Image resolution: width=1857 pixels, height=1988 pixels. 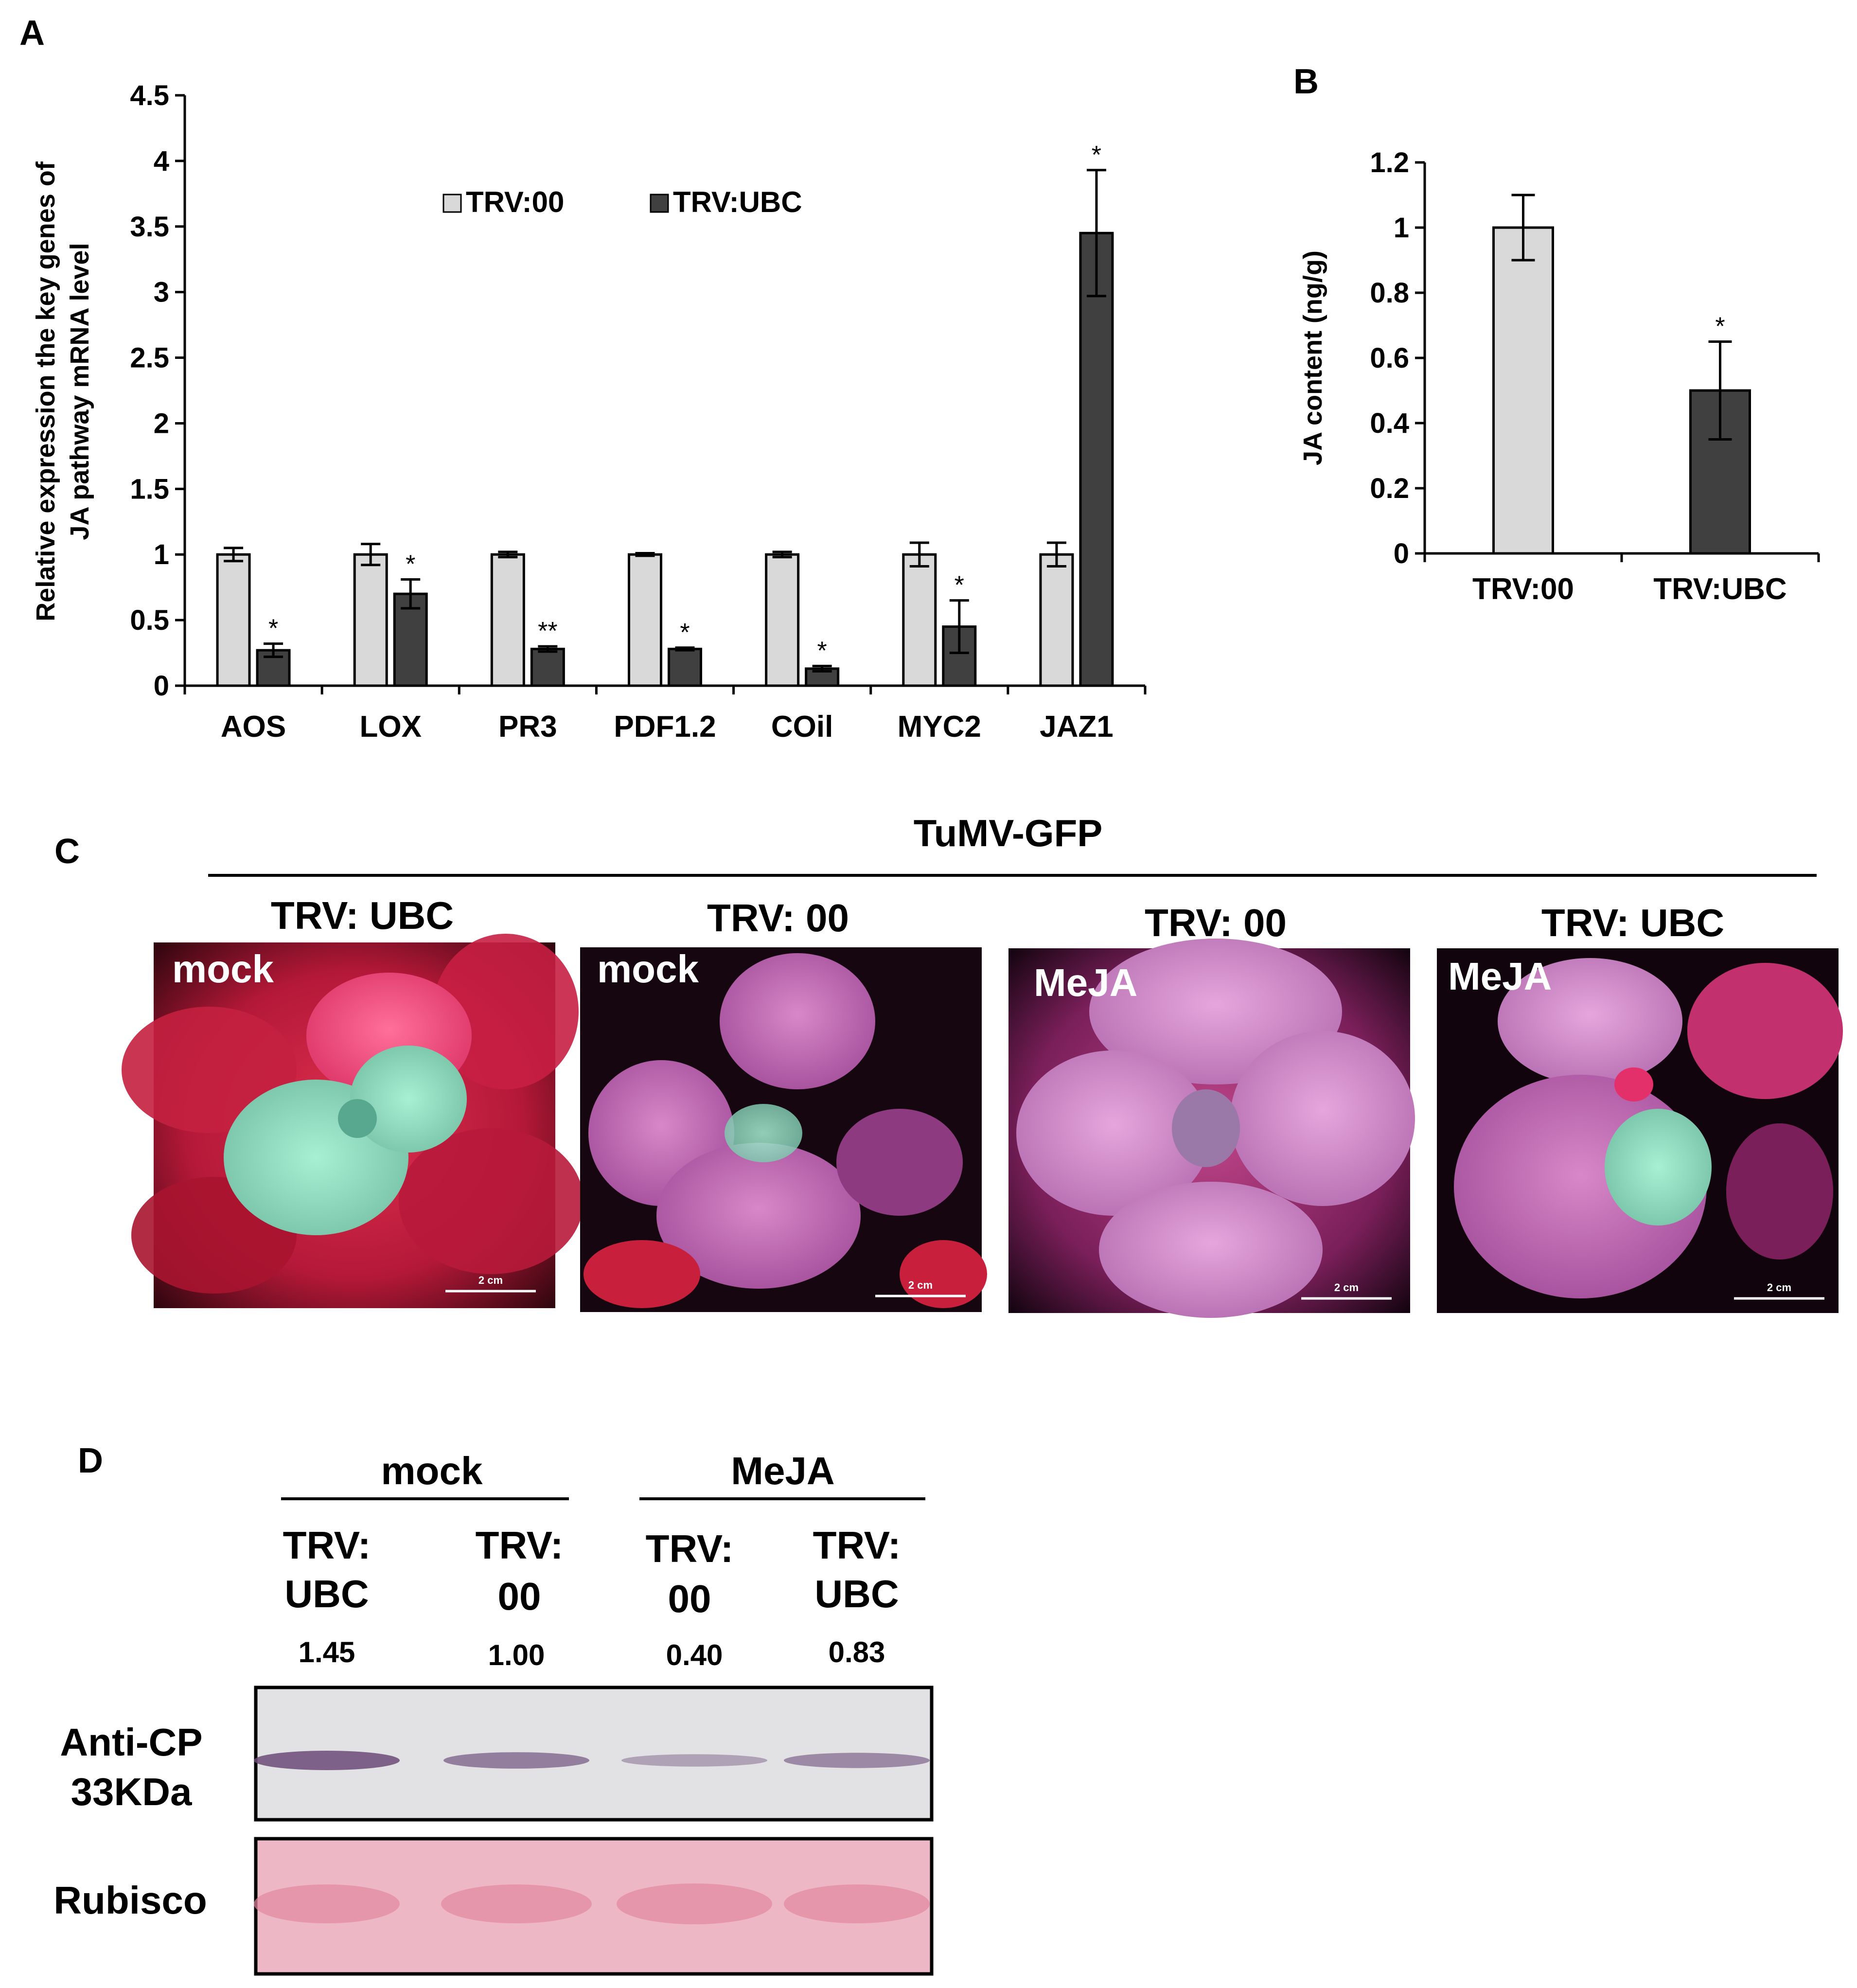 I want to click on chart-a-y-tick-label: 2.5, so click(x=149, y=358).